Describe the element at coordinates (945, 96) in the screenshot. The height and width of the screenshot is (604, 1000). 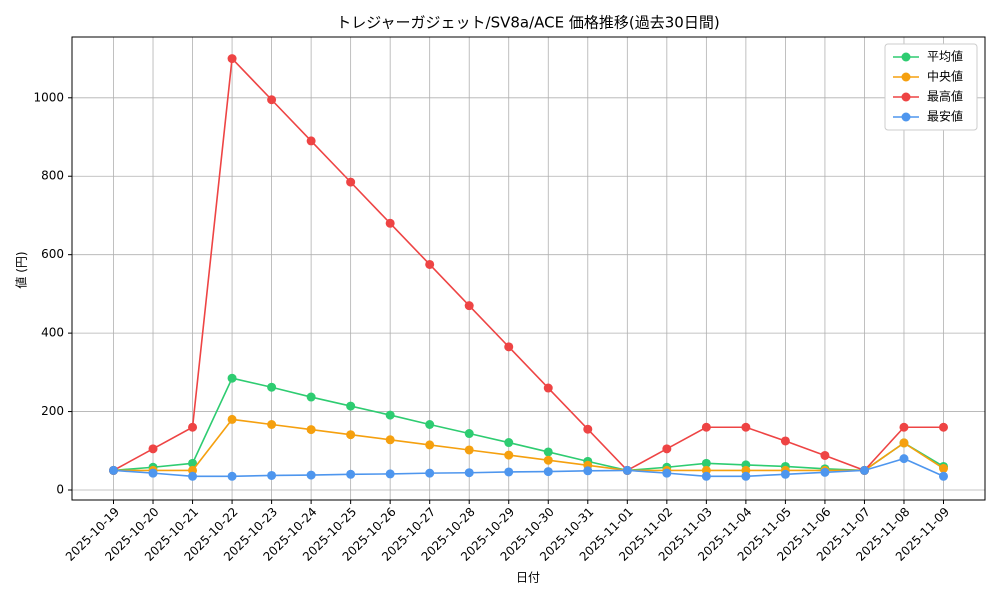
I see `legend-label: 最高値` at that location.